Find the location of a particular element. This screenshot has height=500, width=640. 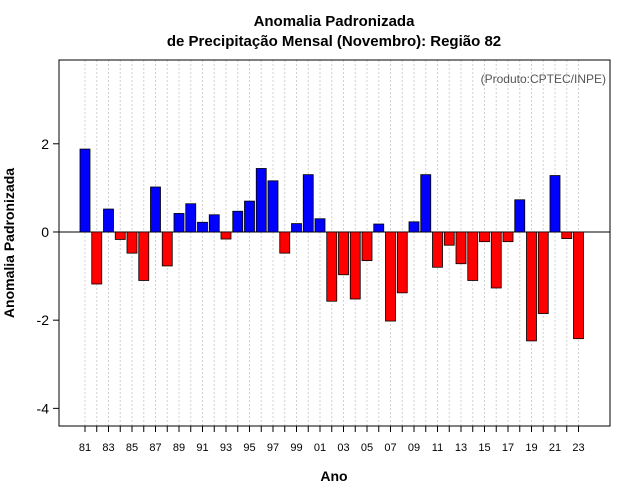

bar-1981 is located at coordinates (85, 190).